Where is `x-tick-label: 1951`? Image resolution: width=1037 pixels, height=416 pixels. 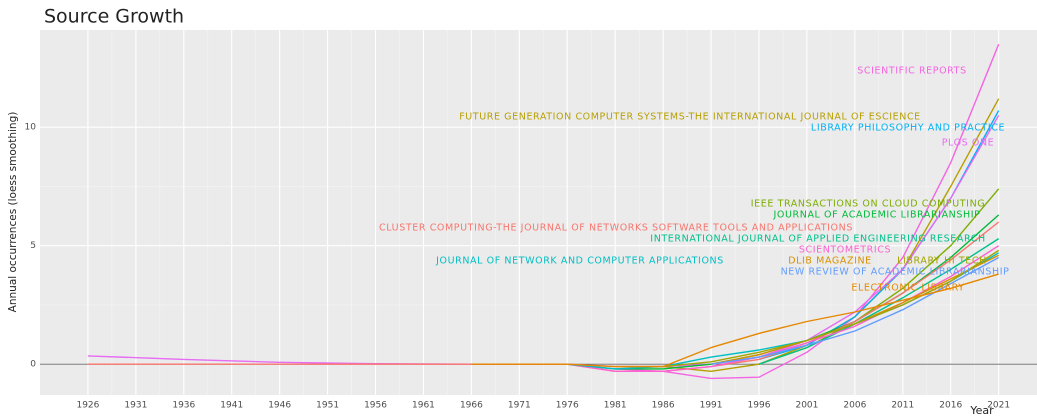
x-tick-label: 1951 is located at coordinates (327, 406).